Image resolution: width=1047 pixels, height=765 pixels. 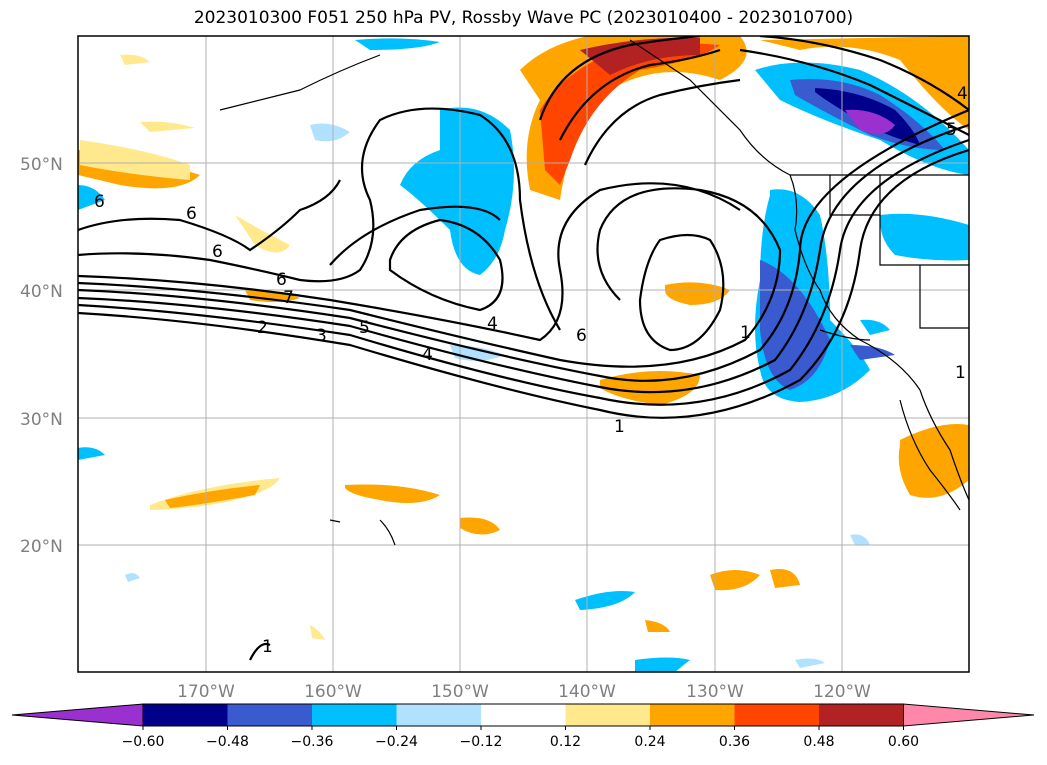 I want to click on lon-label: 120°W, so click(x=842, y=692).